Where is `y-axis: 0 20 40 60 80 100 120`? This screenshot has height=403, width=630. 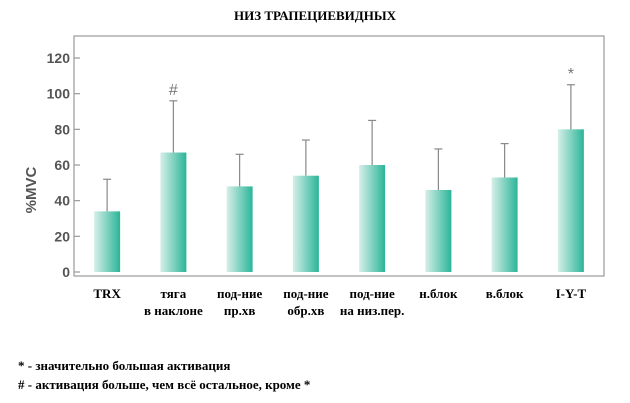
y-axis: 0 20 40 60 80 100 120 is located at coordinates (63, 165).